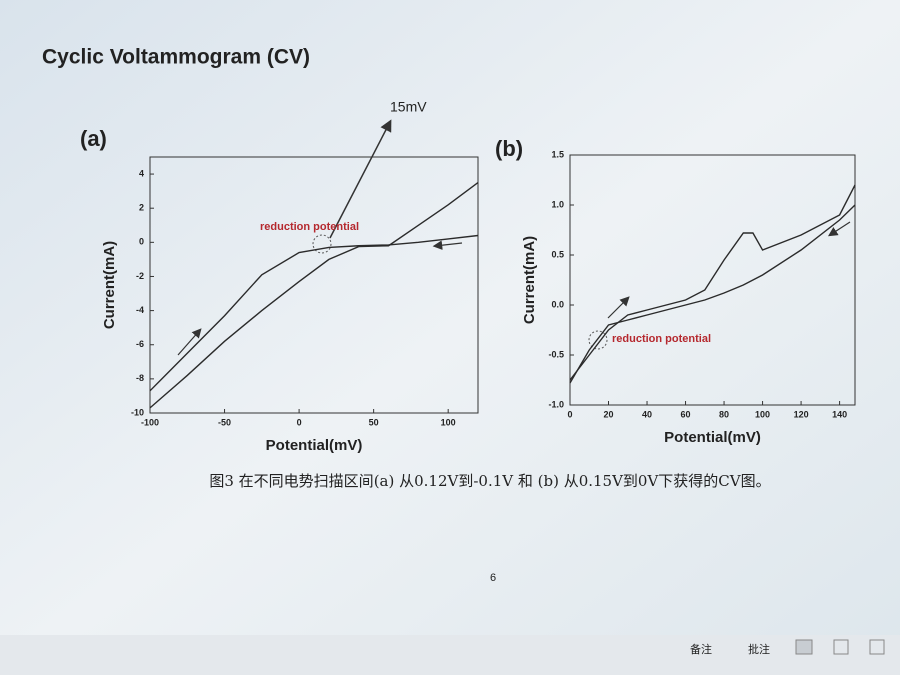  Describe the element at coordinates (140, 276) in the screenshot. I see `y-tick-label: -2` at that location.